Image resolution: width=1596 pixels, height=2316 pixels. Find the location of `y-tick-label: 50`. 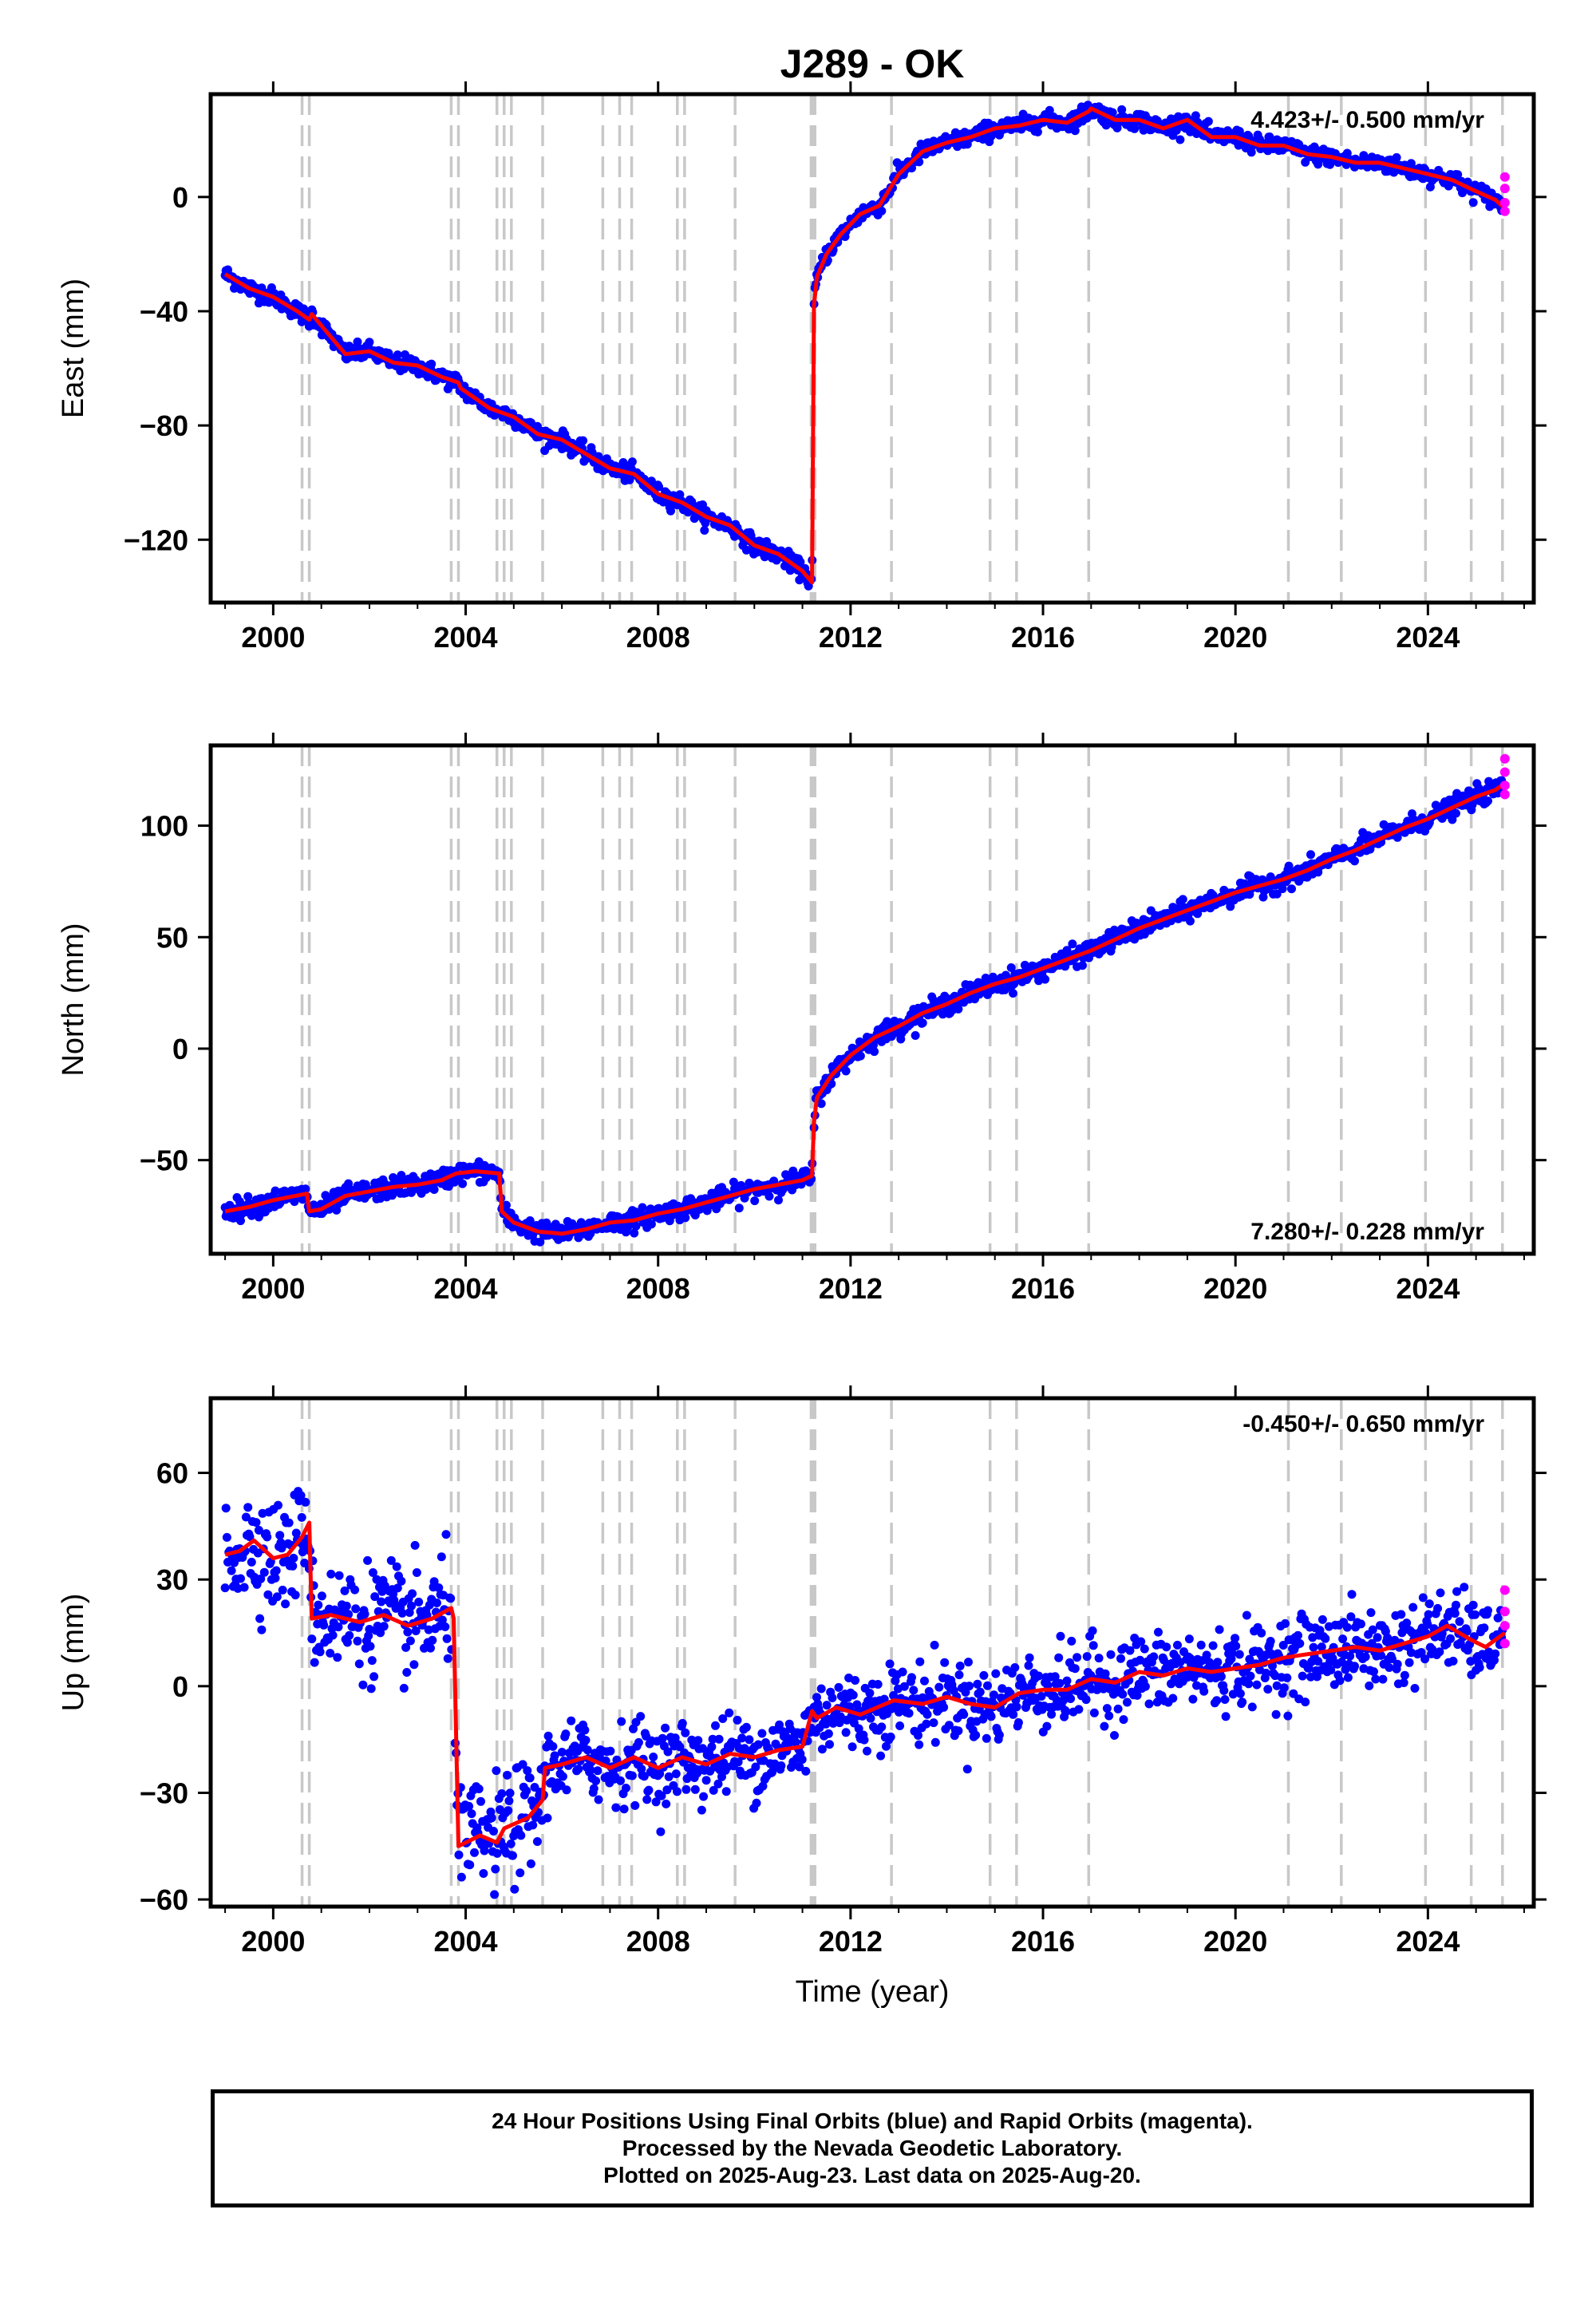

y-tick-label: 50 is located at coordinates (172, 937).